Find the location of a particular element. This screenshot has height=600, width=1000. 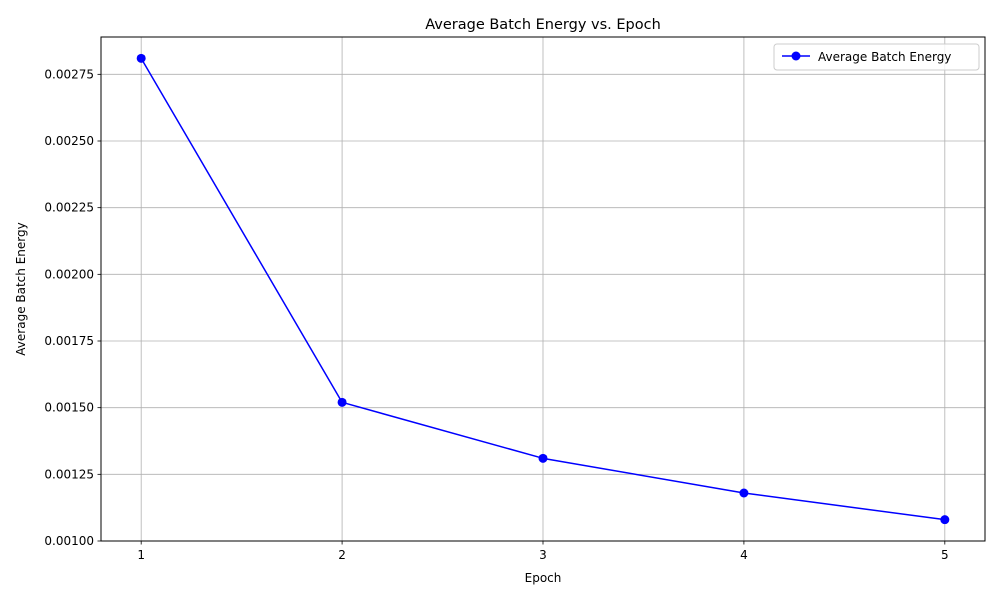

legend: Average Batch Energy is located at coordinates (876, 57).